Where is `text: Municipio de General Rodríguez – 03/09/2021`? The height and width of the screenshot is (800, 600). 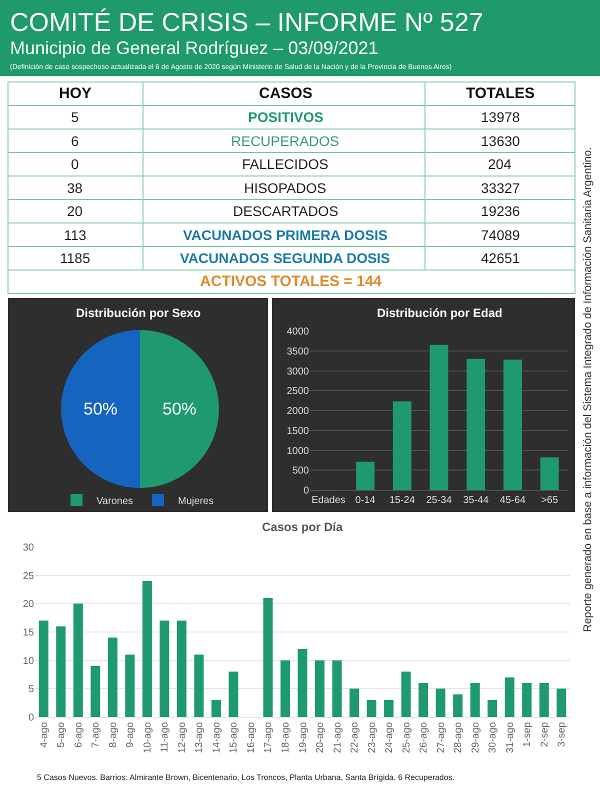
text: Municipio de General Rodríguez – 03/09/2021 is located at coordinates (194, 48).